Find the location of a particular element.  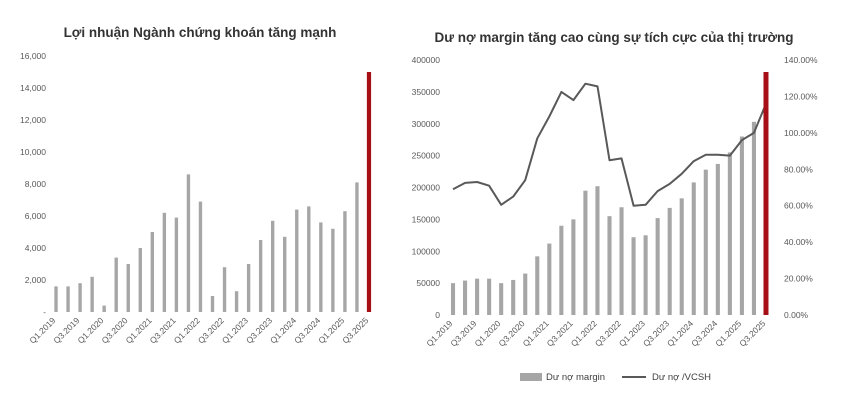

profit-y-tick-label: 4,000 is located at coordinates (36, 248).